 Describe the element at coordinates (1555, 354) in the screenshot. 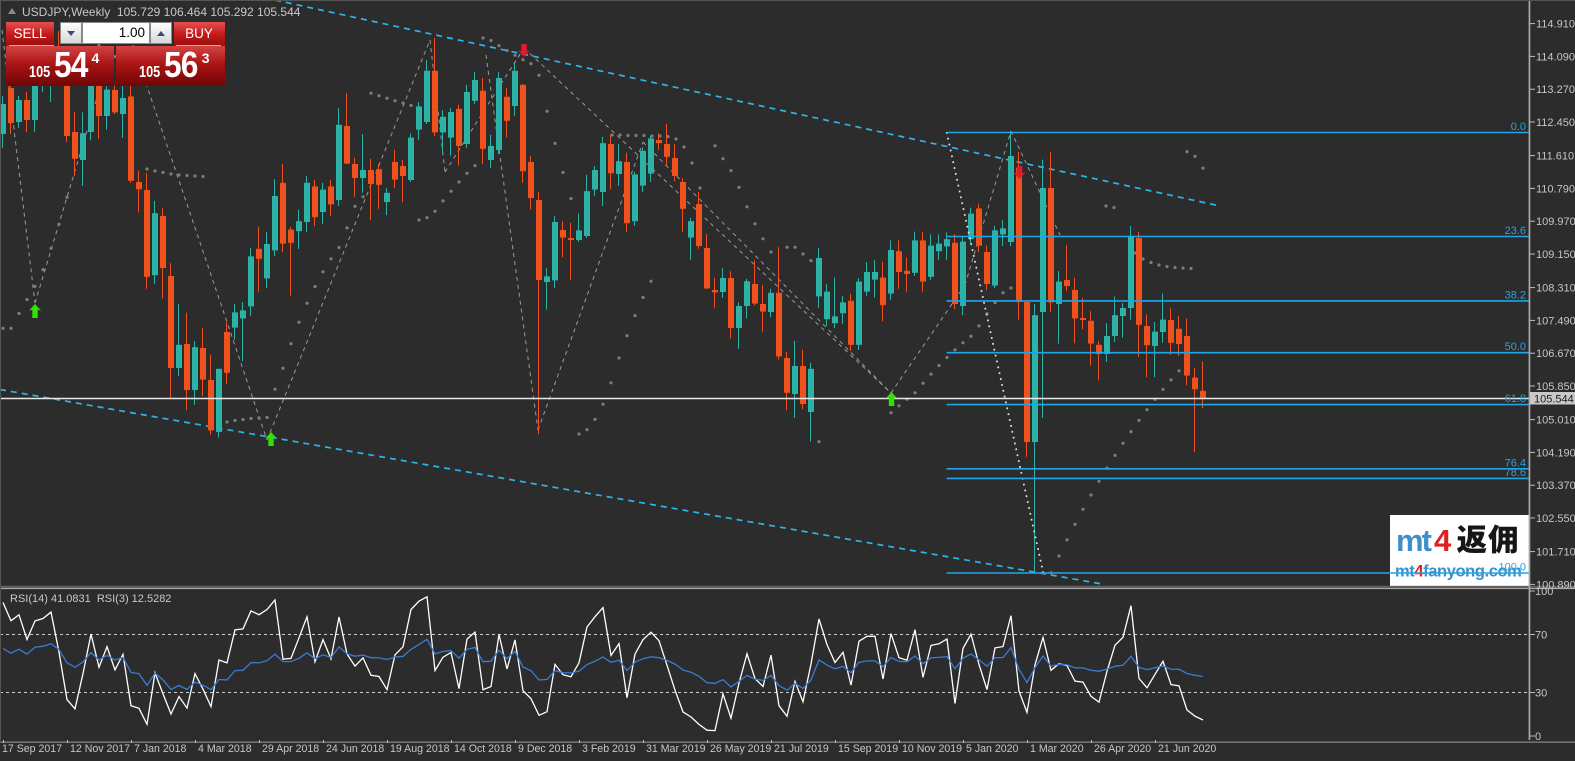

I see `svg-text: 106.670` at that location.